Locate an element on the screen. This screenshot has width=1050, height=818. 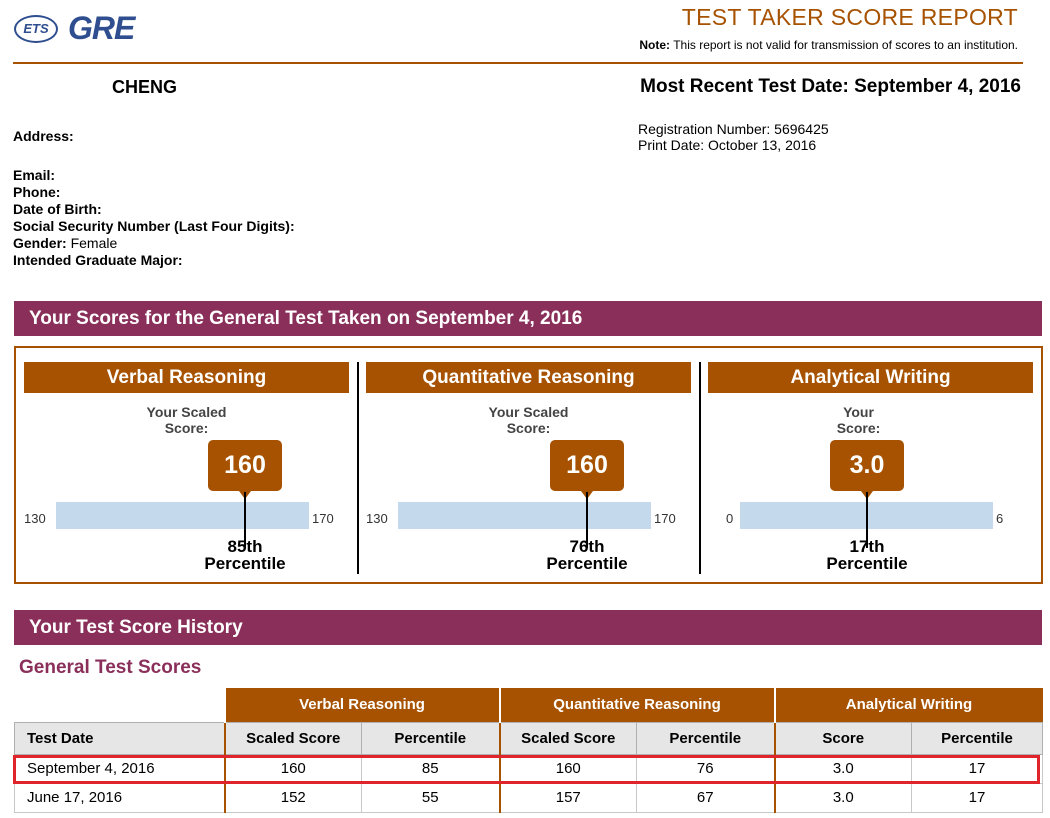
registration-number: Registration Number: 5696425 is located at coordinates (733, 129).